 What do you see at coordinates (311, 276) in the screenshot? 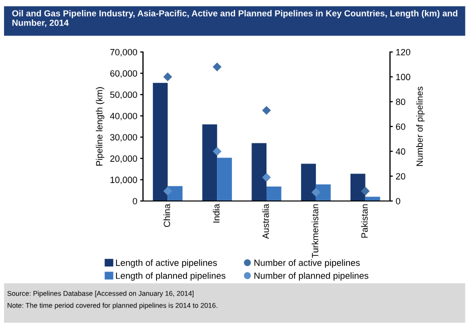
I see `legend-label: Number of planned pipelines` at bounding box center [311, 276].